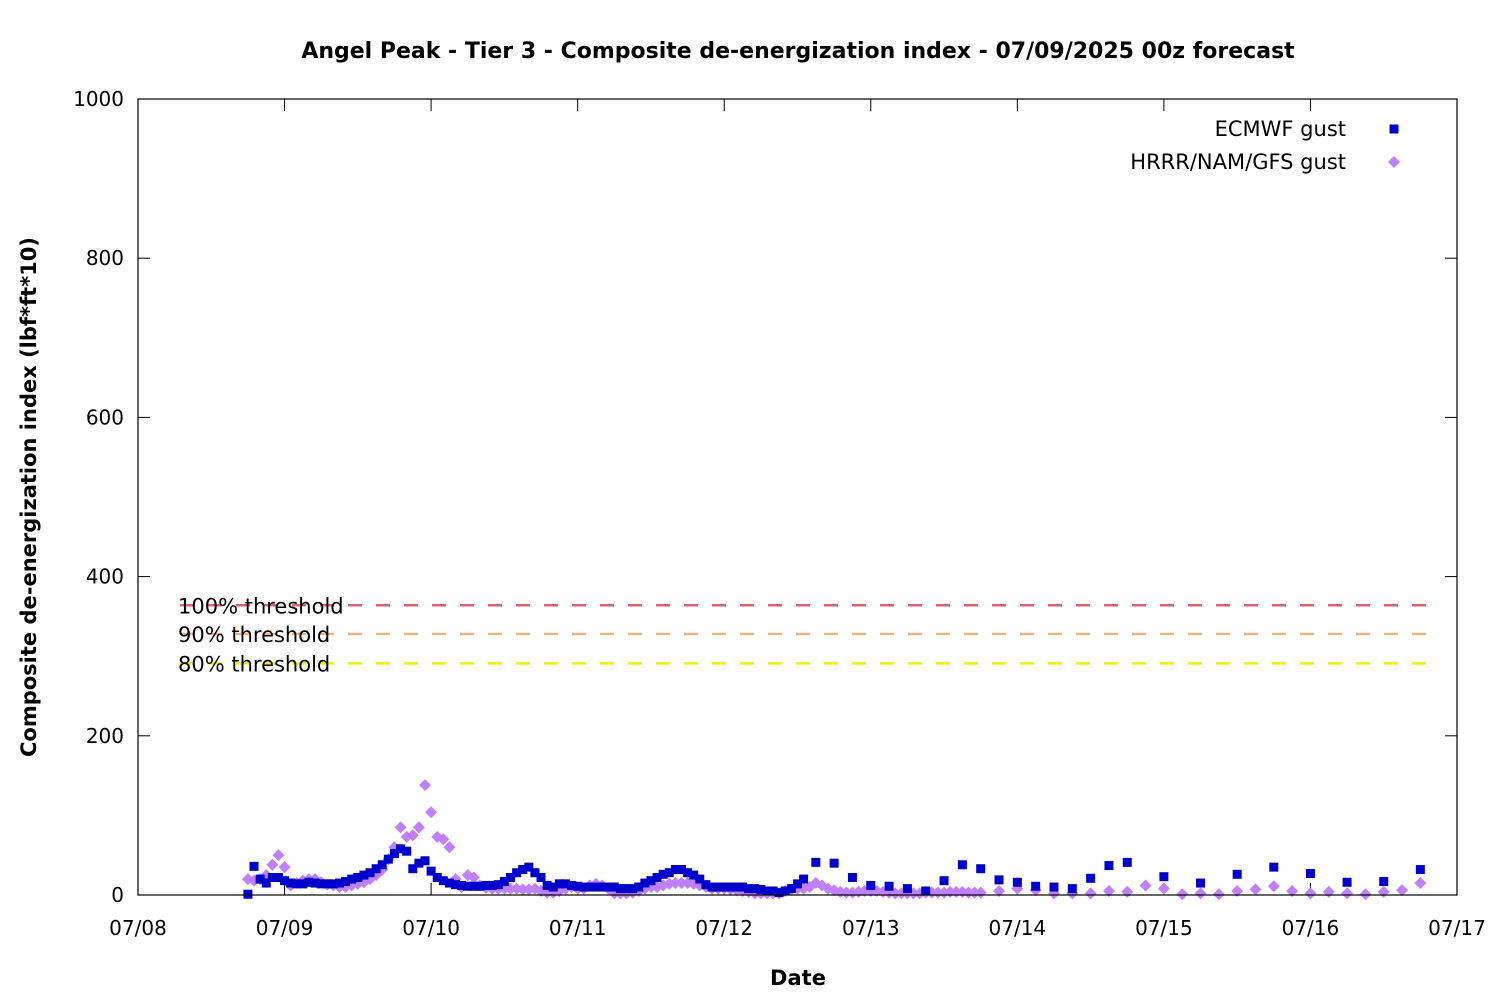 This screenshot has width=1500, height=1000. I want to click on x-tick-label: 07/17, so click(1457, 928).